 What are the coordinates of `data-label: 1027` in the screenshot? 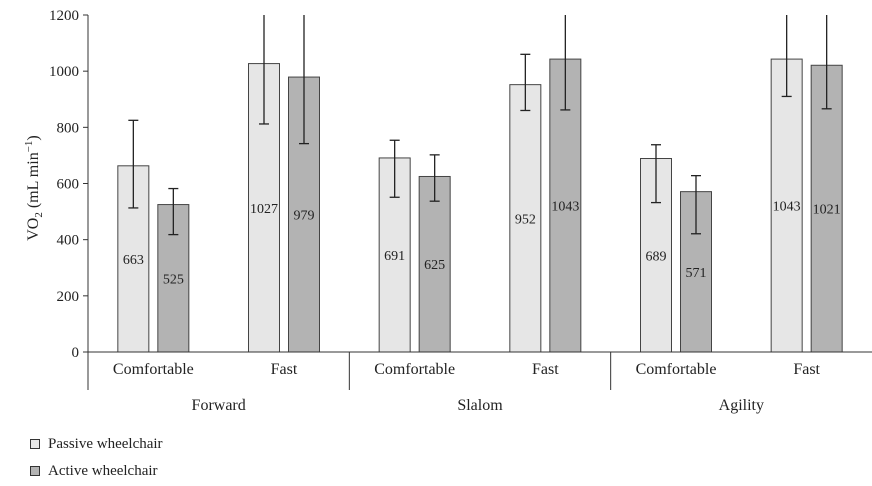 It's located at (264, 209).